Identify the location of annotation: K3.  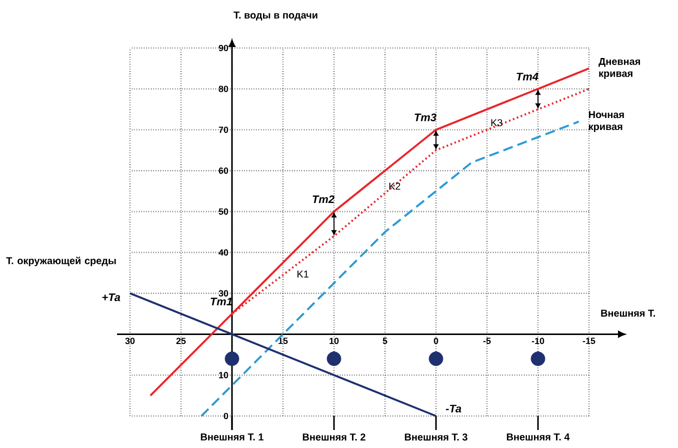
(496, 122).